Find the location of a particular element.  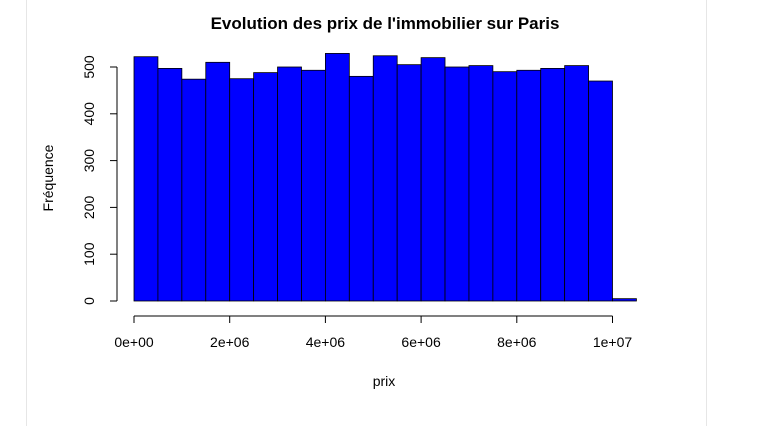

x-tick-label: 8e+06 is located at coordinates (517, 342).